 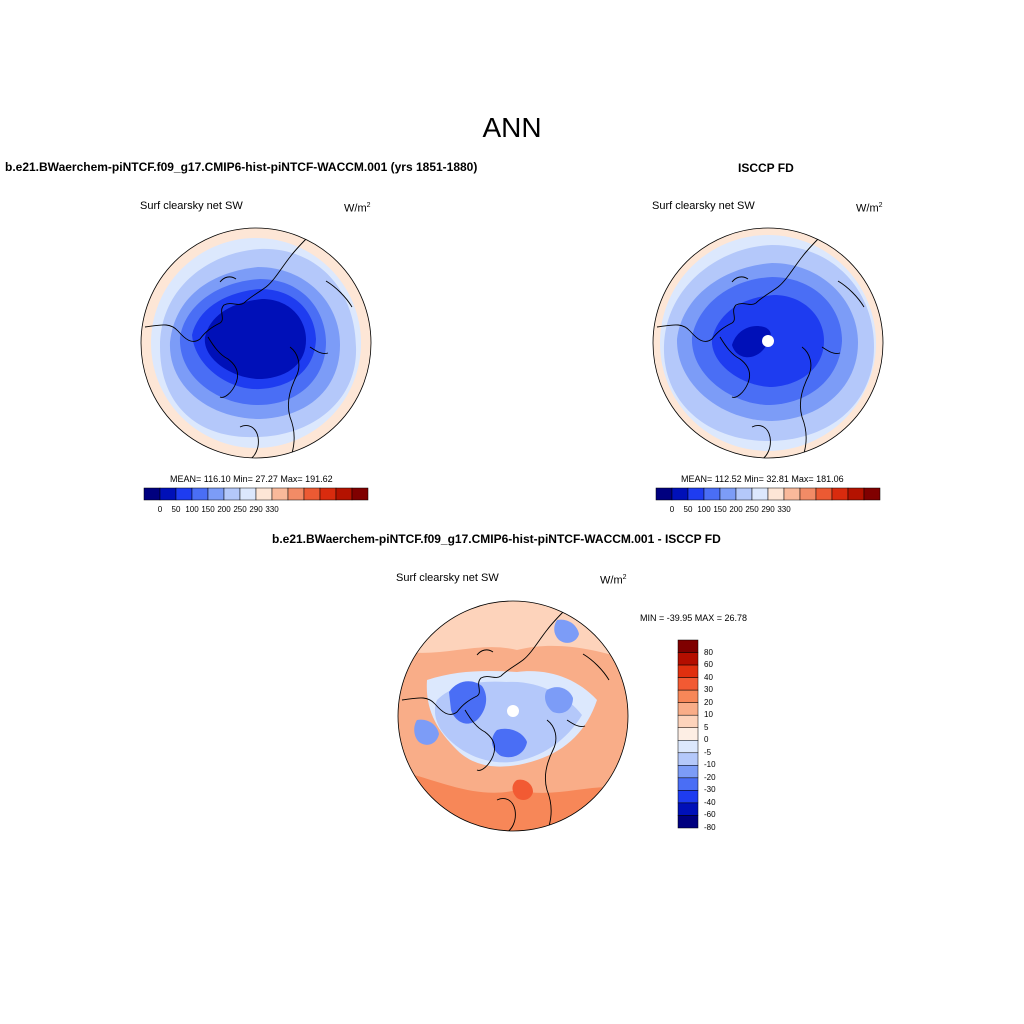 What do you see at coordinates (708, 715) in the screenshot?
I see `colorbar-tick-label: 10` at bounding box center [708, 715].